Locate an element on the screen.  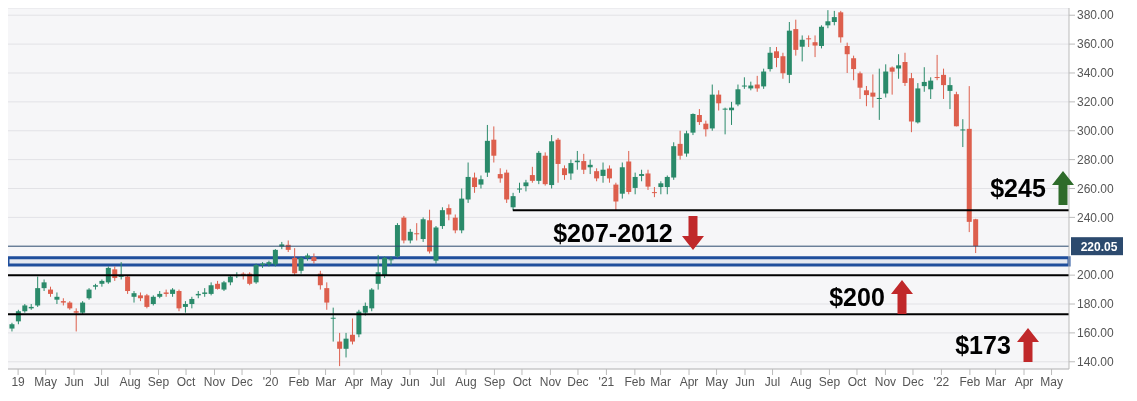
y-tick-label: 320.00 is located at coordinates (1096, 102).